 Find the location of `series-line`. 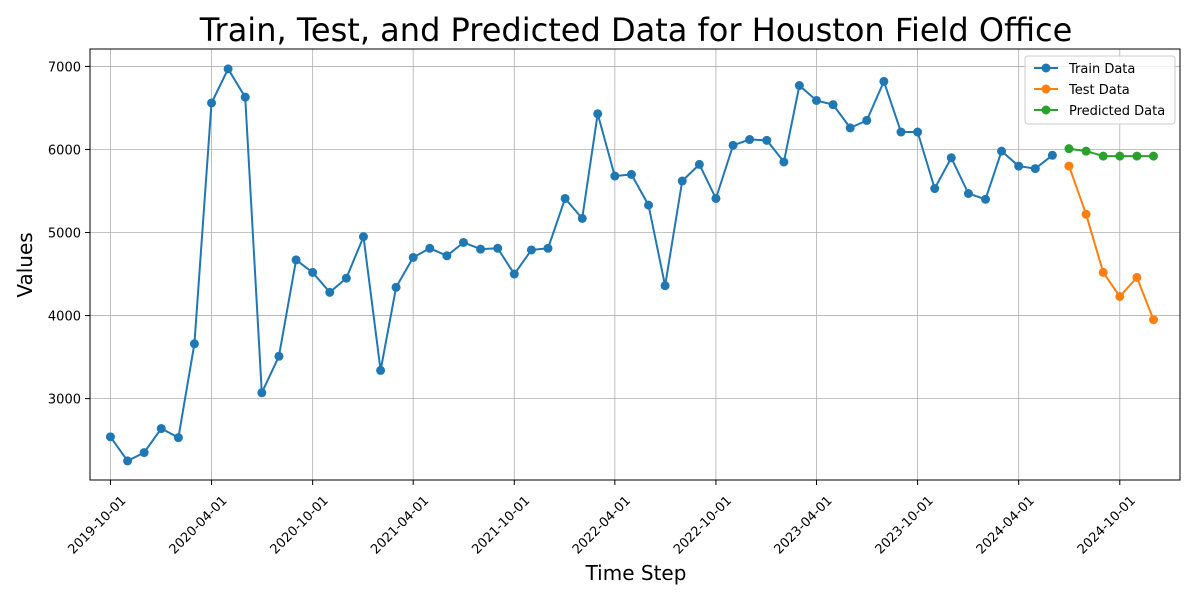

series-line is located at coordinates (1111, 243).